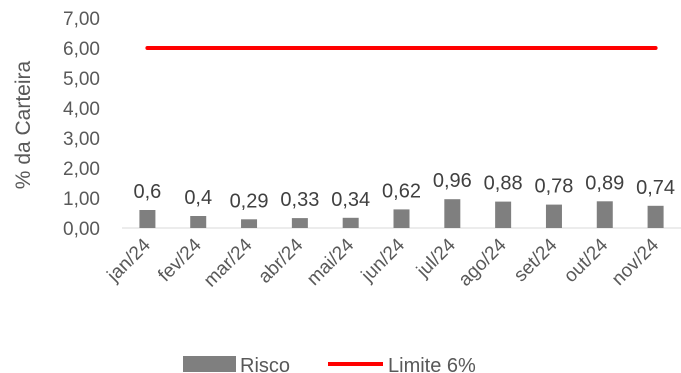  What do you see at coordinates (383, 260) in the screenshot?
I see `x-tick-label: jun/24` at bounding box center [383, 260].